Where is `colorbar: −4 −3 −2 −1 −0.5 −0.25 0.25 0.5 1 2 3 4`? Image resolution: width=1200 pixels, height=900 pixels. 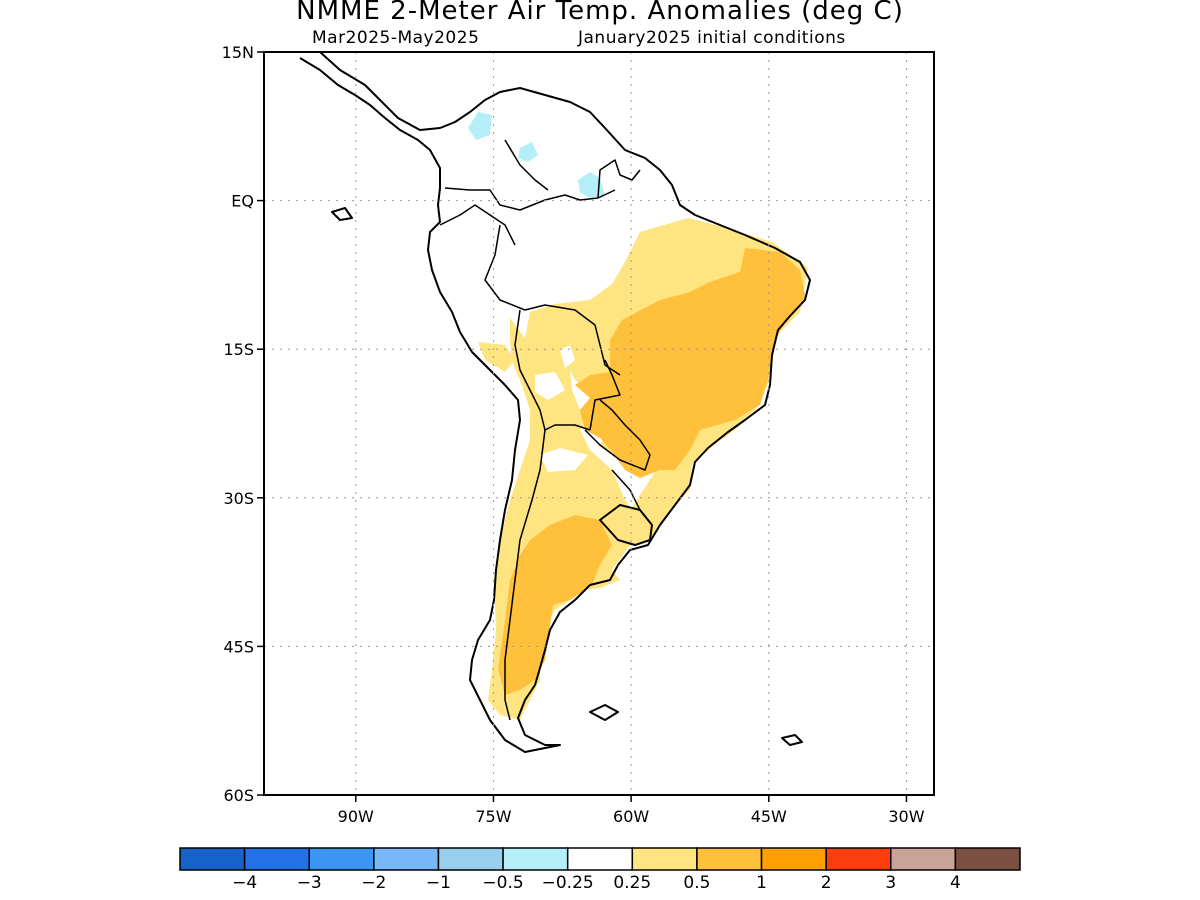 colorbar: −4 −3 −2 −1 −0.5 −0.25 0.25 0.5 1 2 3 4 is located at coordinates (600, 870).